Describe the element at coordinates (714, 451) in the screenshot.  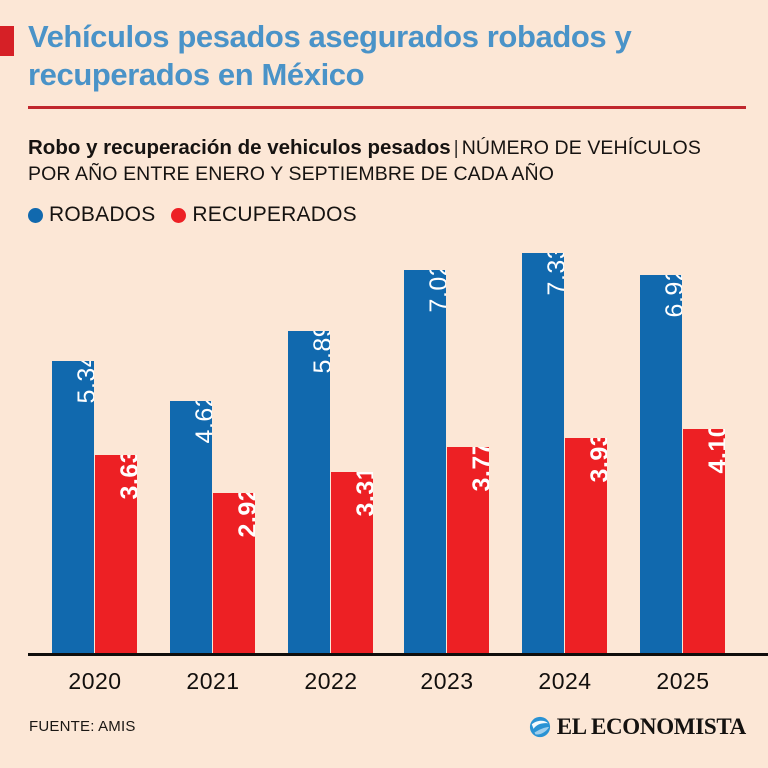
I see `bar-value-label: 4,101` at that location.